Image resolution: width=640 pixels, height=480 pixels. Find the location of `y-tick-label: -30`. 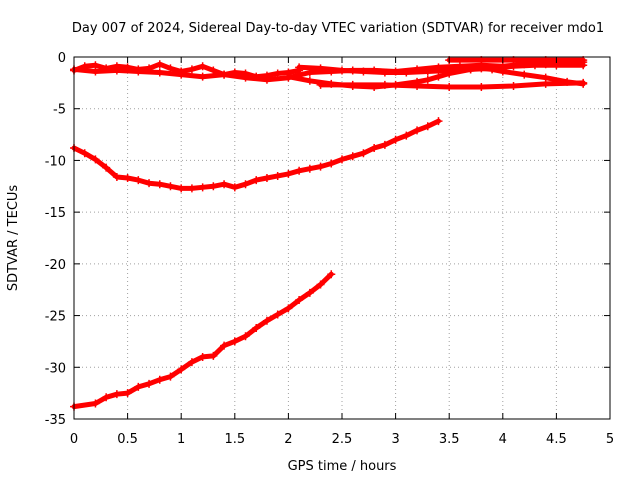

y-tick-label: -30 is located at coordinates (55, 368).